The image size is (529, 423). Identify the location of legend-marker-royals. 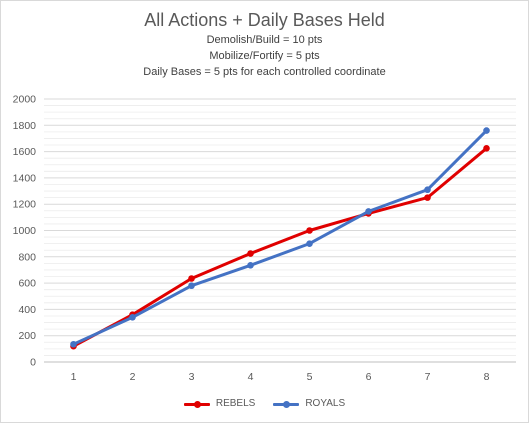
(287, 404).